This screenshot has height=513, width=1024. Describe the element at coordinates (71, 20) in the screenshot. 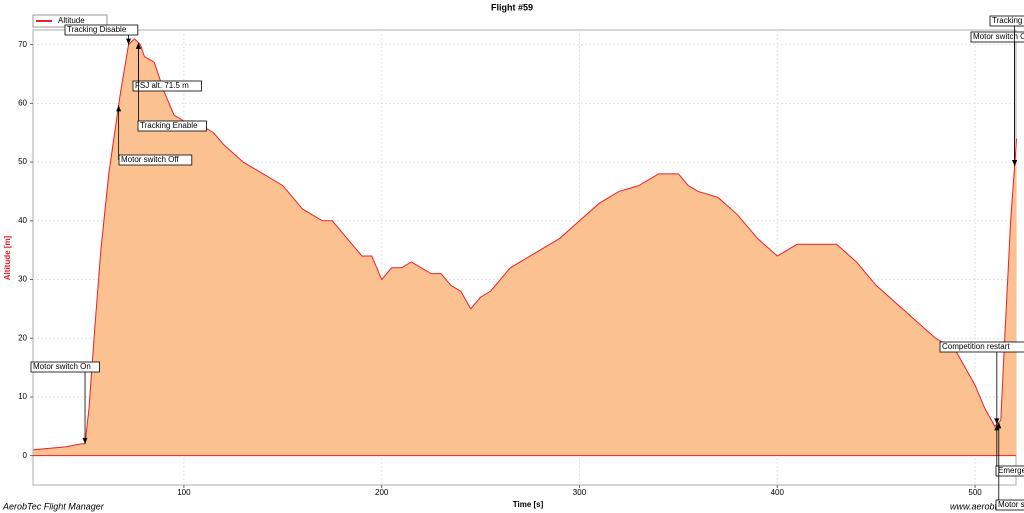

I see `legend-label: Altitude` at that location.